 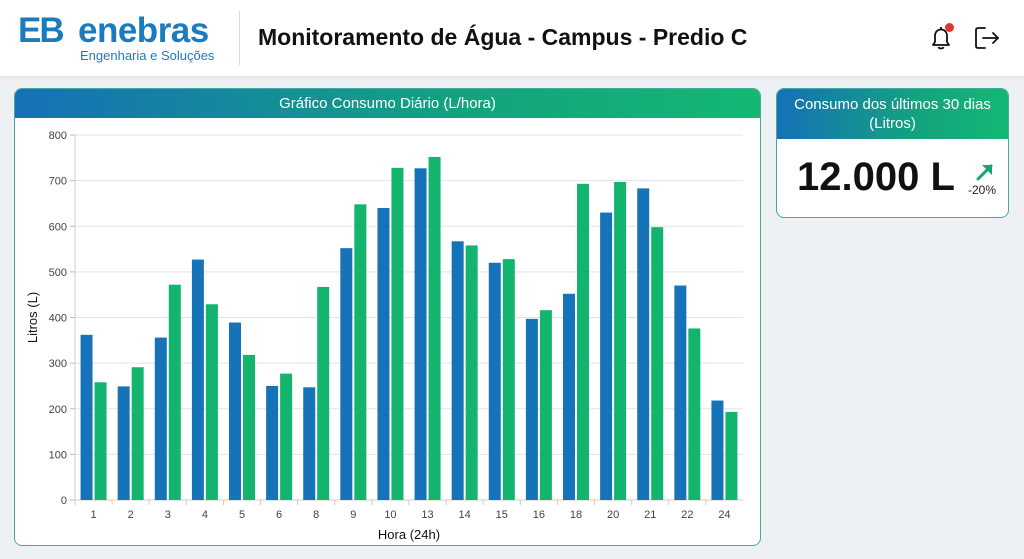 What do you see at coordinates (724, 515) in the screenshot?
I see `x-tick-label: 24` at bounding box center [724, 515].